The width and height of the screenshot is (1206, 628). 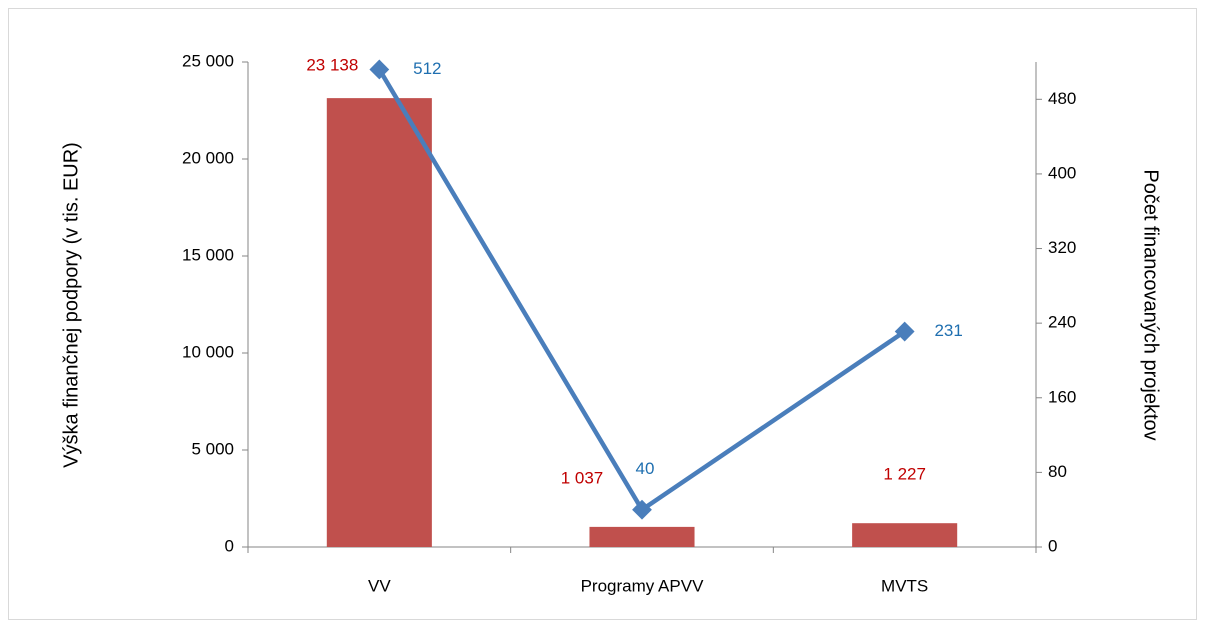 I want to click on x-tick-label: Programy APVV, so click(x=642, y=585).